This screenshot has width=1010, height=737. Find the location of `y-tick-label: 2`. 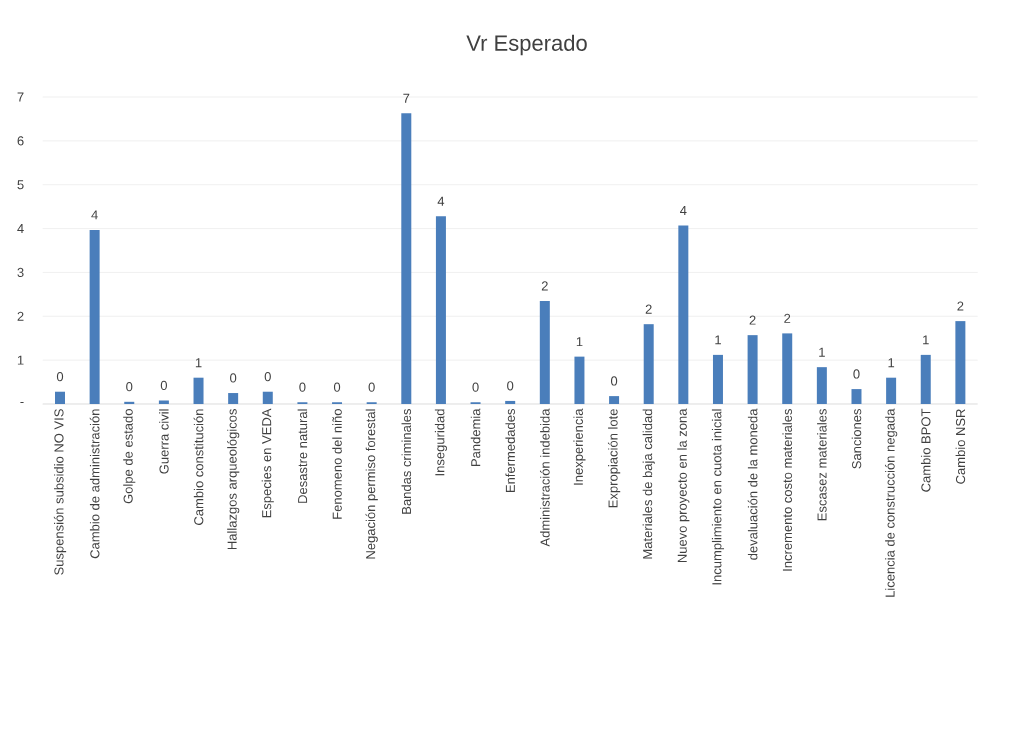

y-tick-label: 2 is located at coordinates (20, 316).